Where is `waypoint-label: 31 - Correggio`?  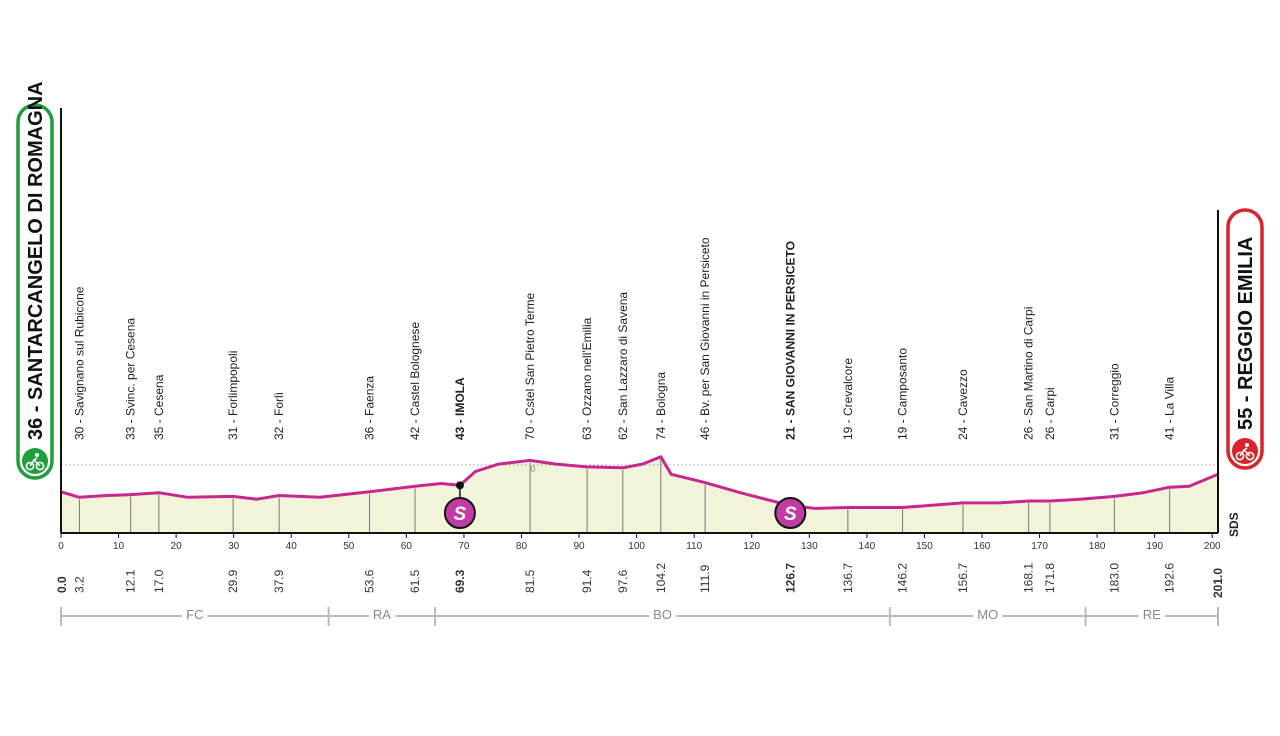
waypoint-label: 31 - Correggio is located at coordinates (1114, 401).